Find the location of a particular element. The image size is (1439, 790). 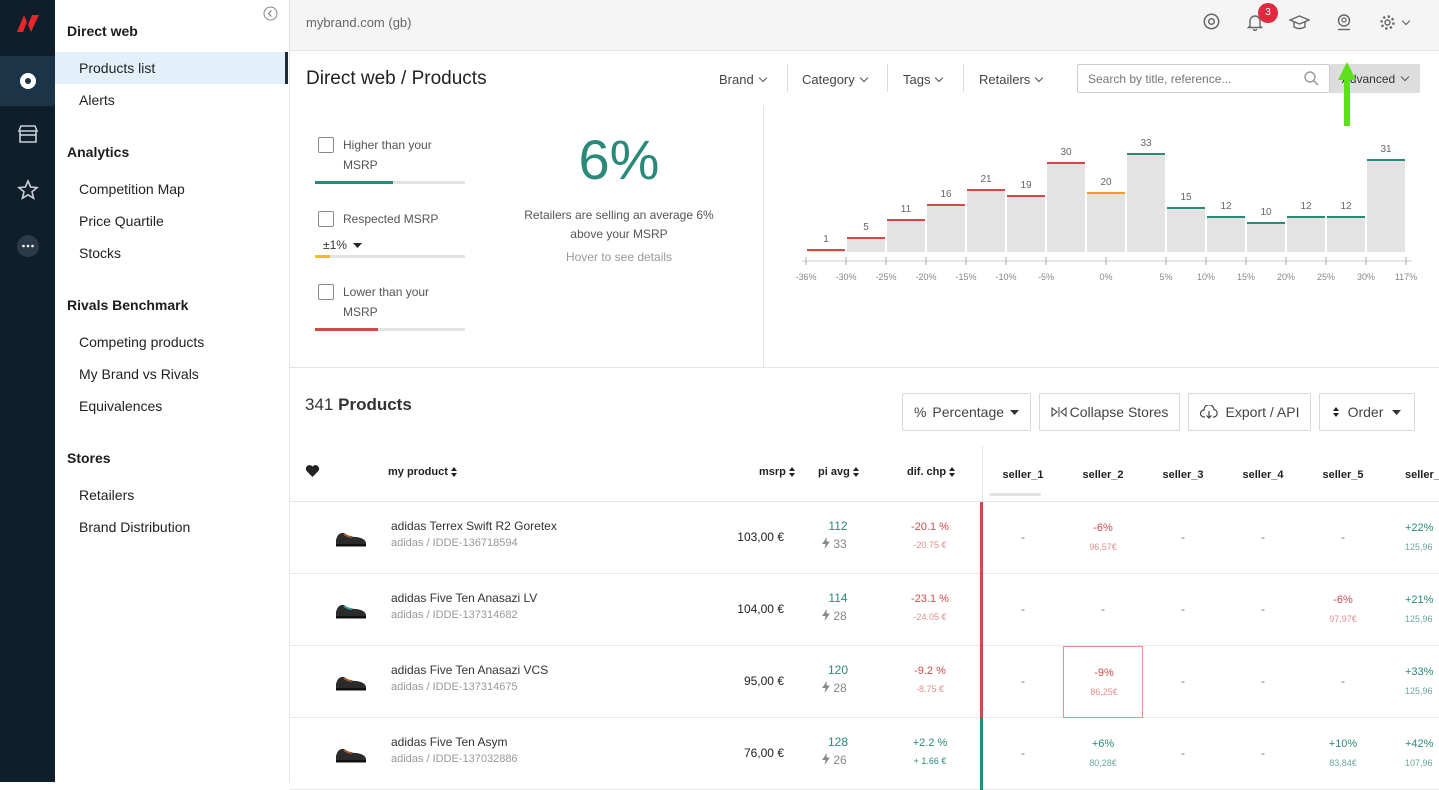

sidebar-item-competition-map: Competition Map is located at coordinates (132, 189).